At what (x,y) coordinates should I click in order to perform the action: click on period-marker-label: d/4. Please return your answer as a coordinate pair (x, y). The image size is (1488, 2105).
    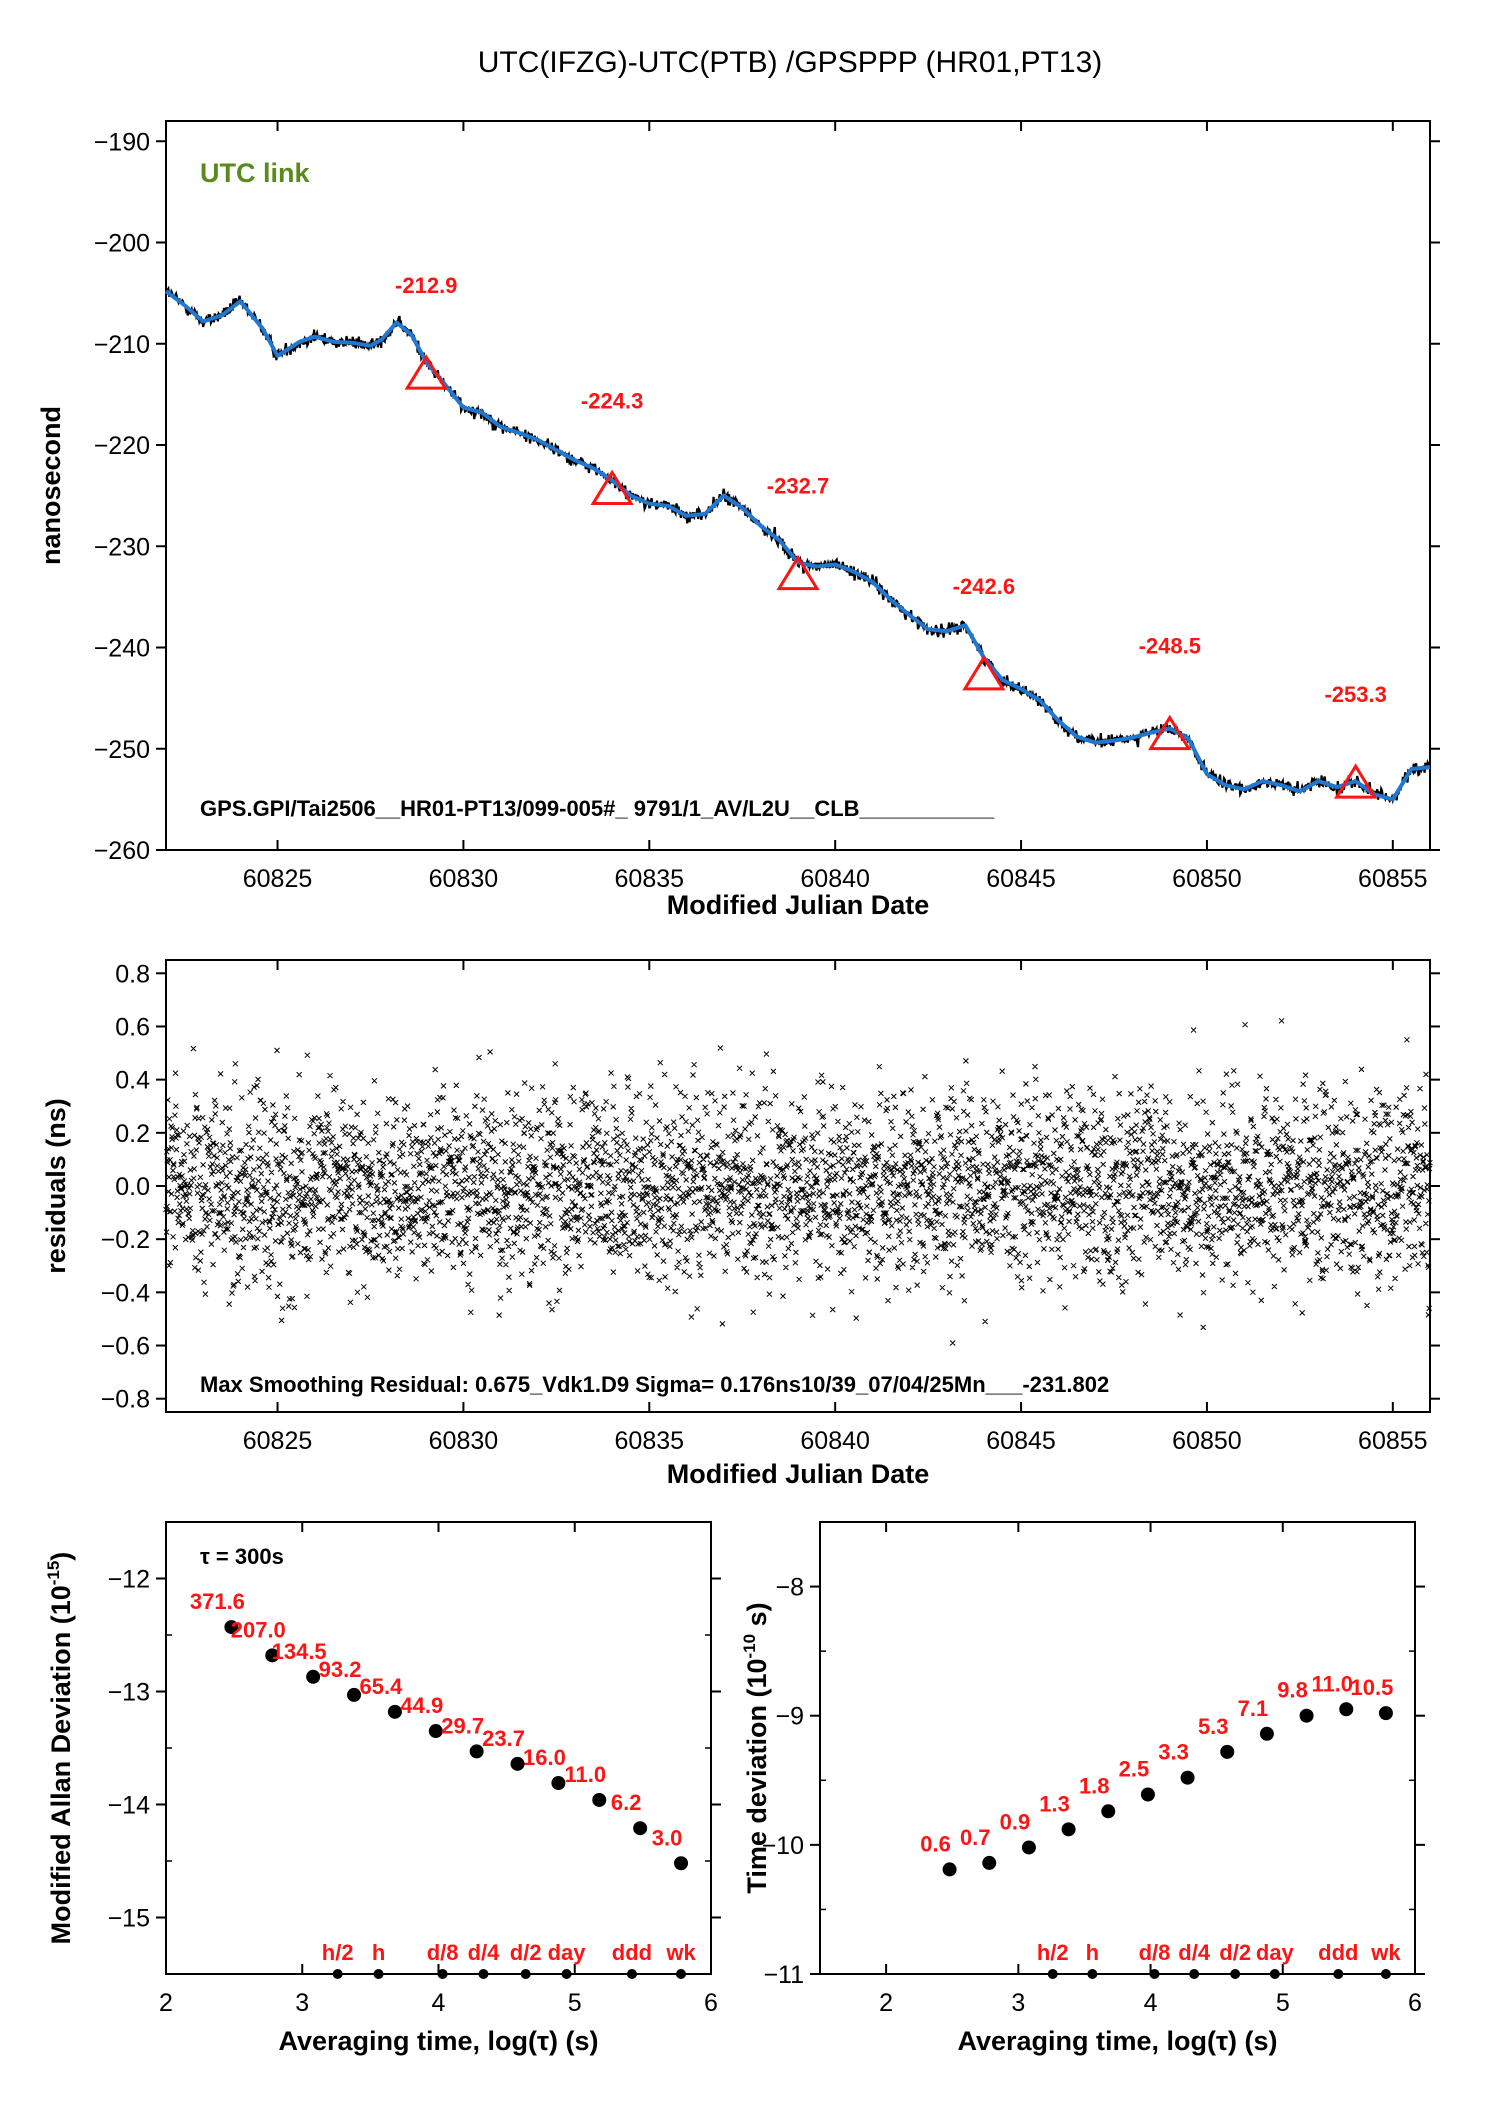
    Looking at the image, I should click on (484, 1952).